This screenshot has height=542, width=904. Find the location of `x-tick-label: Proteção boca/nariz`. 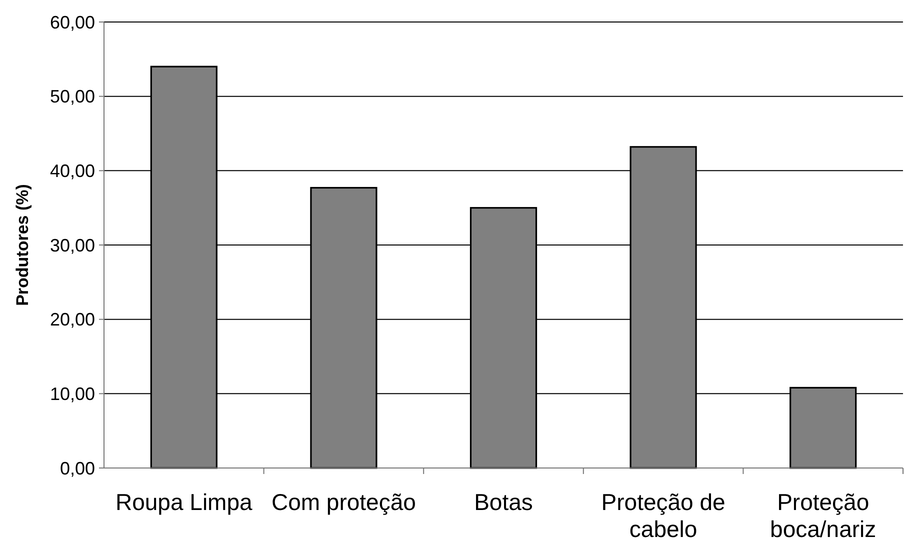

x-tick-label: Proteção boca/nariz is located at coordinates (823, 515).